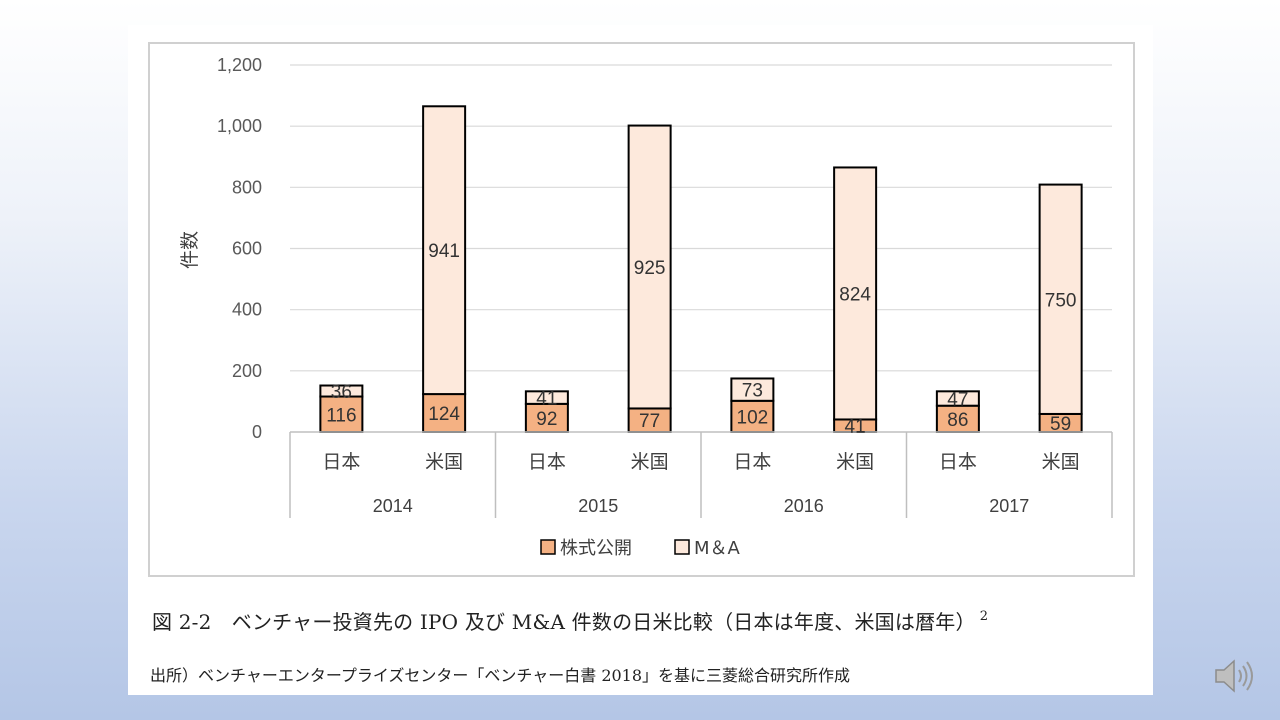 This screenshot has width=1280, height=720. What do you see at coordinates (596, 548) in the screenshot?
I see `legend-label: 株式公開` at bounding box center [596, 548].